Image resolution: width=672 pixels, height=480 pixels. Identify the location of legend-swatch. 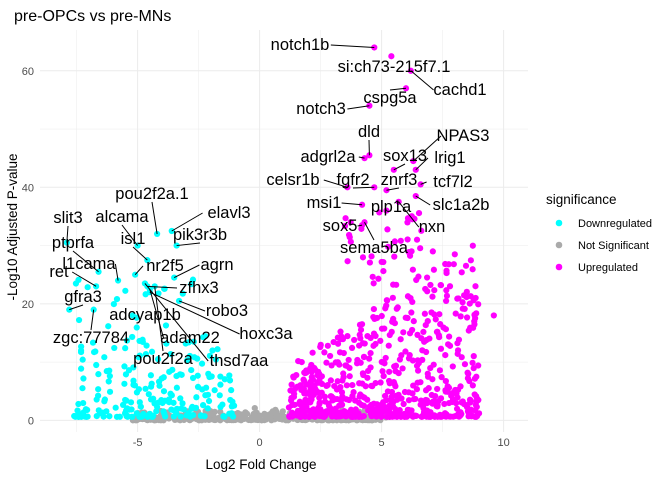
(559, 223).